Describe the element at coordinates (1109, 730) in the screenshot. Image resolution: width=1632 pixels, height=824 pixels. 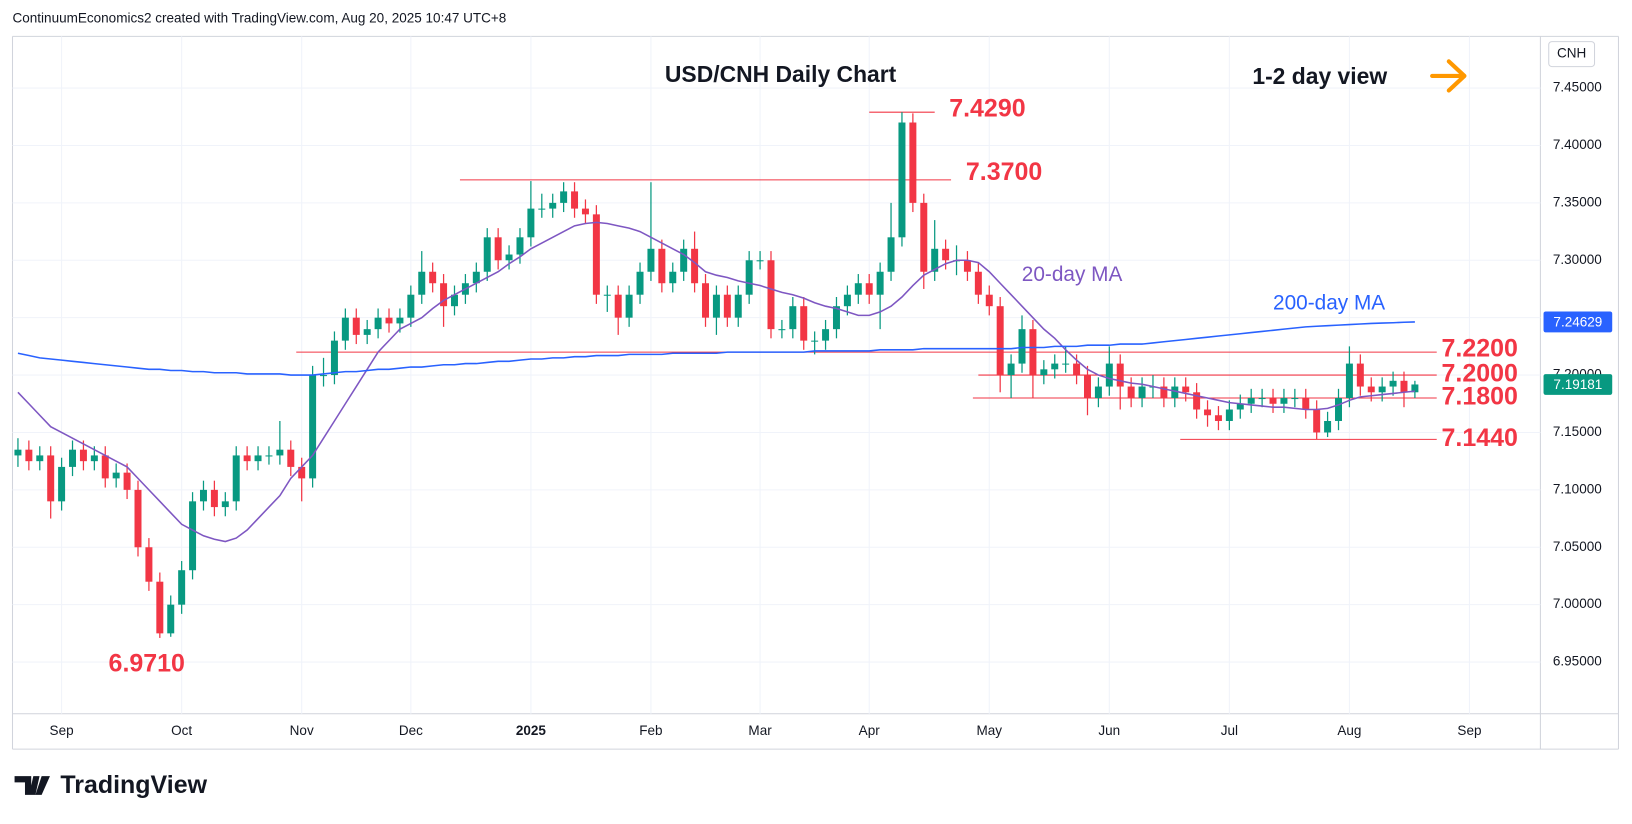
I see `x-tick-label: Jun` at that location.